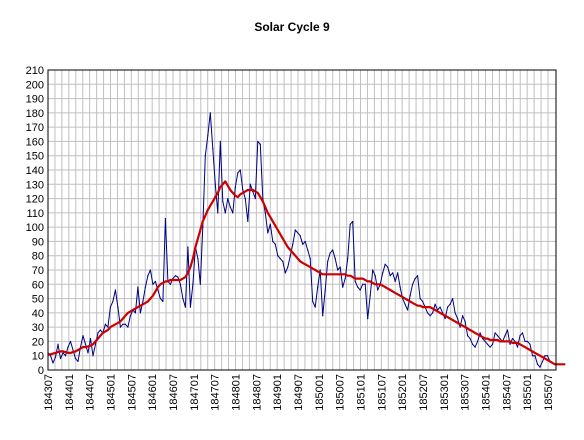  Describe the element at coordinates (35, 128) in the screenshot. I see `y-tick-label: 170` at that location.